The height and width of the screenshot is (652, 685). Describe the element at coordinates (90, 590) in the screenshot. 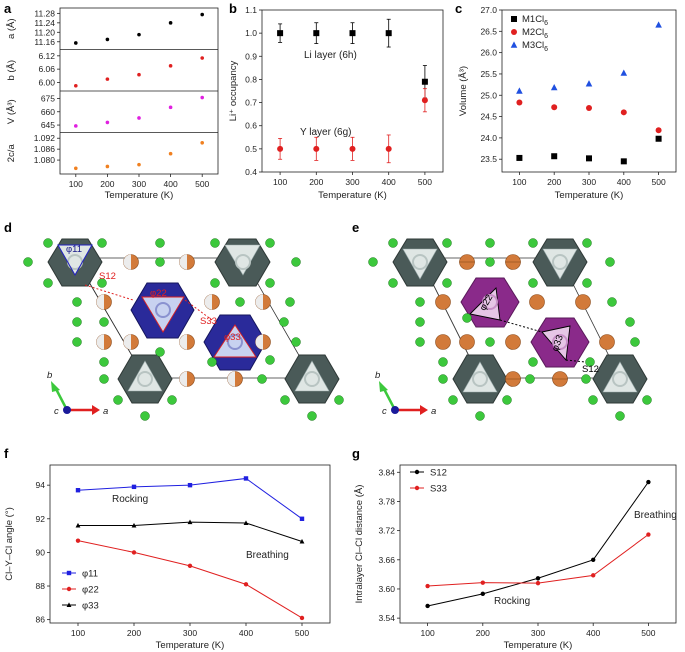

I see `legend-label: φ22` at that location.